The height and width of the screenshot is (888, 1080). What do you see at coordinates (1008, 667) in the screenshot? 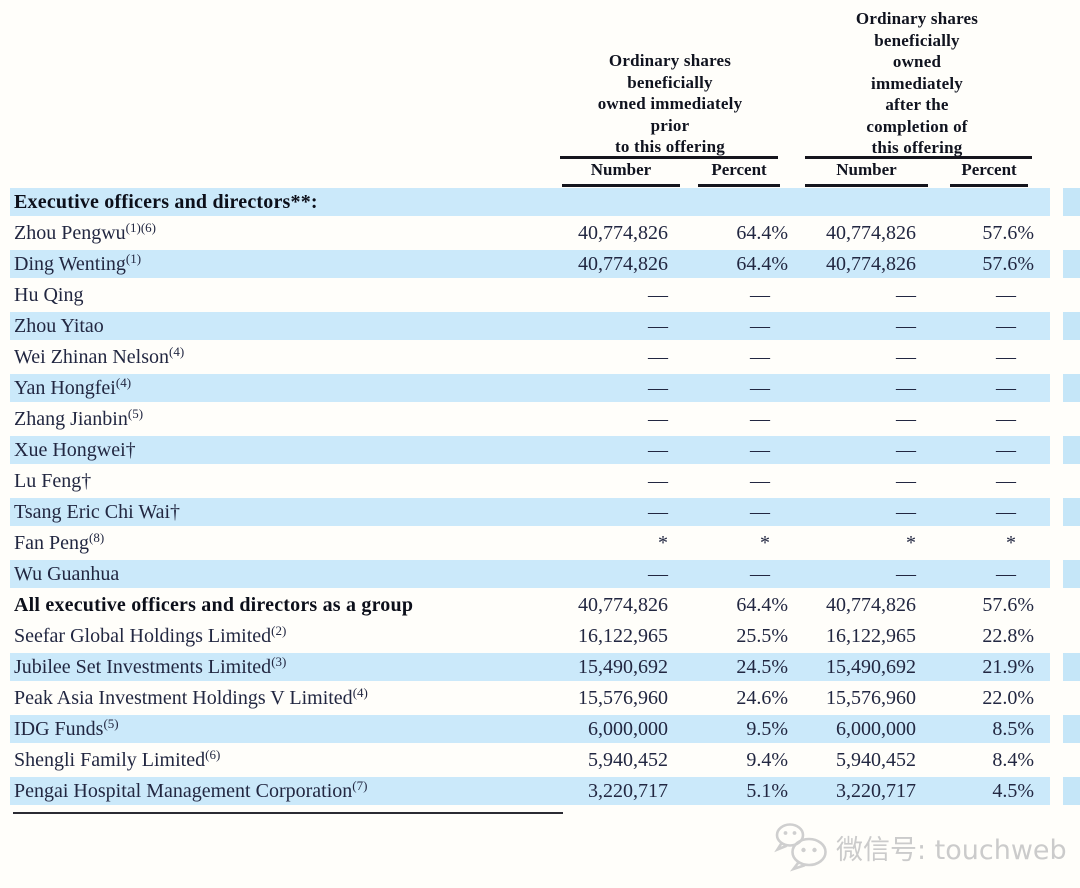
I see `cell-percent-after: 21.9%` at bounding box center [1008, 667].